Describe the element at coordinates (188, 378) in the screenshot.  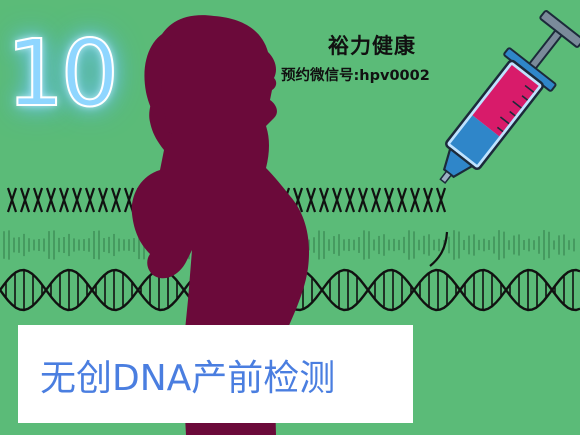
I see `page-title: 无创DNA产前检测` at that location.